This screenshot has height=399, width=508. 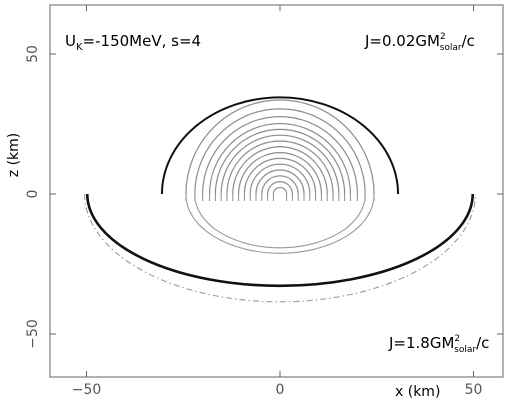 What do you see at coordinates (474, 390) in the screenshot?
I see `x-tick-label-2: 50` at bounding box center [474, 390].